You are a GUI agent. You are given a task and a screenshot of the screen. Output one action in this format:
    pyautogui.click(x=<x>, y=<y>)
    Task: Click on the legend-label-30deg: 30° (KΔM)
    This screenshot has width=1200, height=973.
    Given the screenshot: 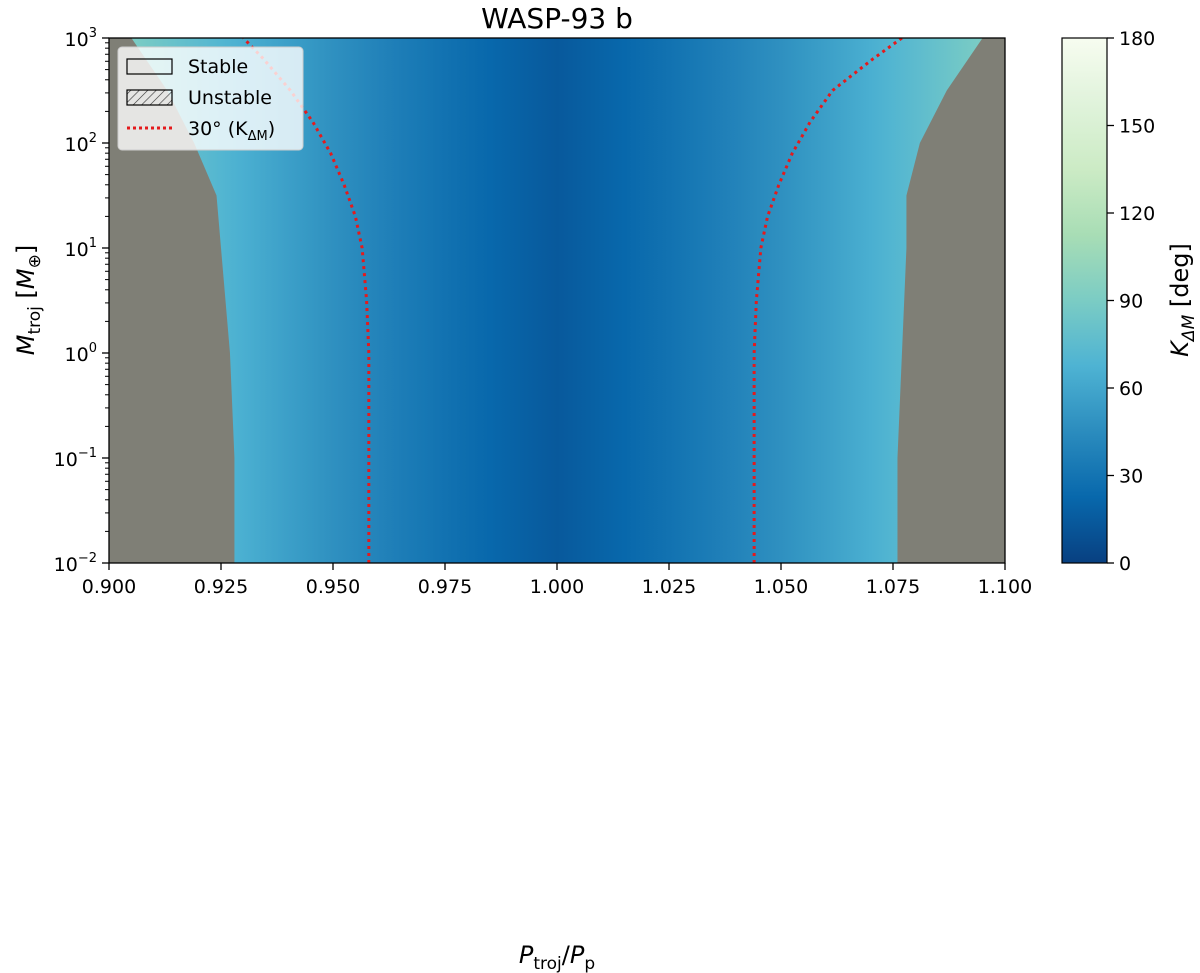 What is the action you would take?
    pyautogui.click(x=231, y=131)
    